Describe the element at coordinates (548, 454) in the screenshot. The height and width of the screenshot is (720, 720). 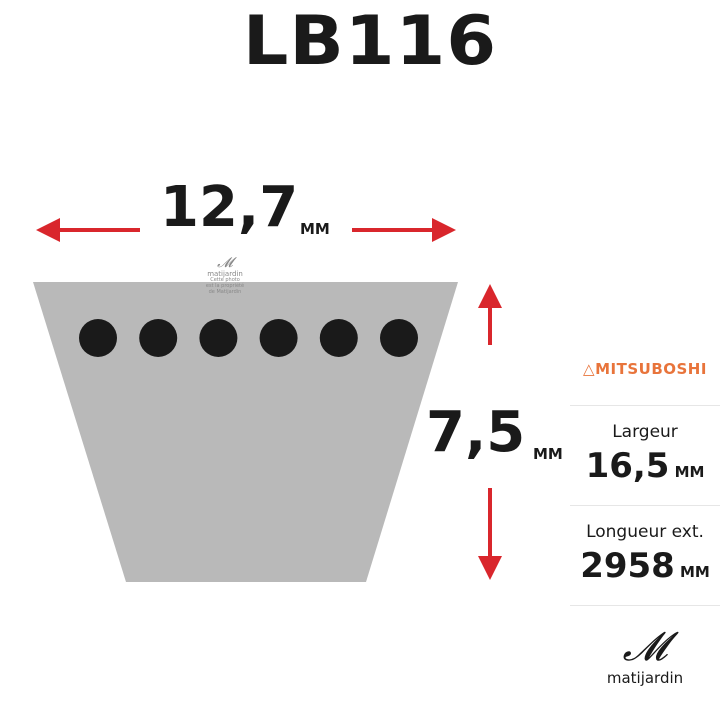
I see `height-unit: MM` at that location.